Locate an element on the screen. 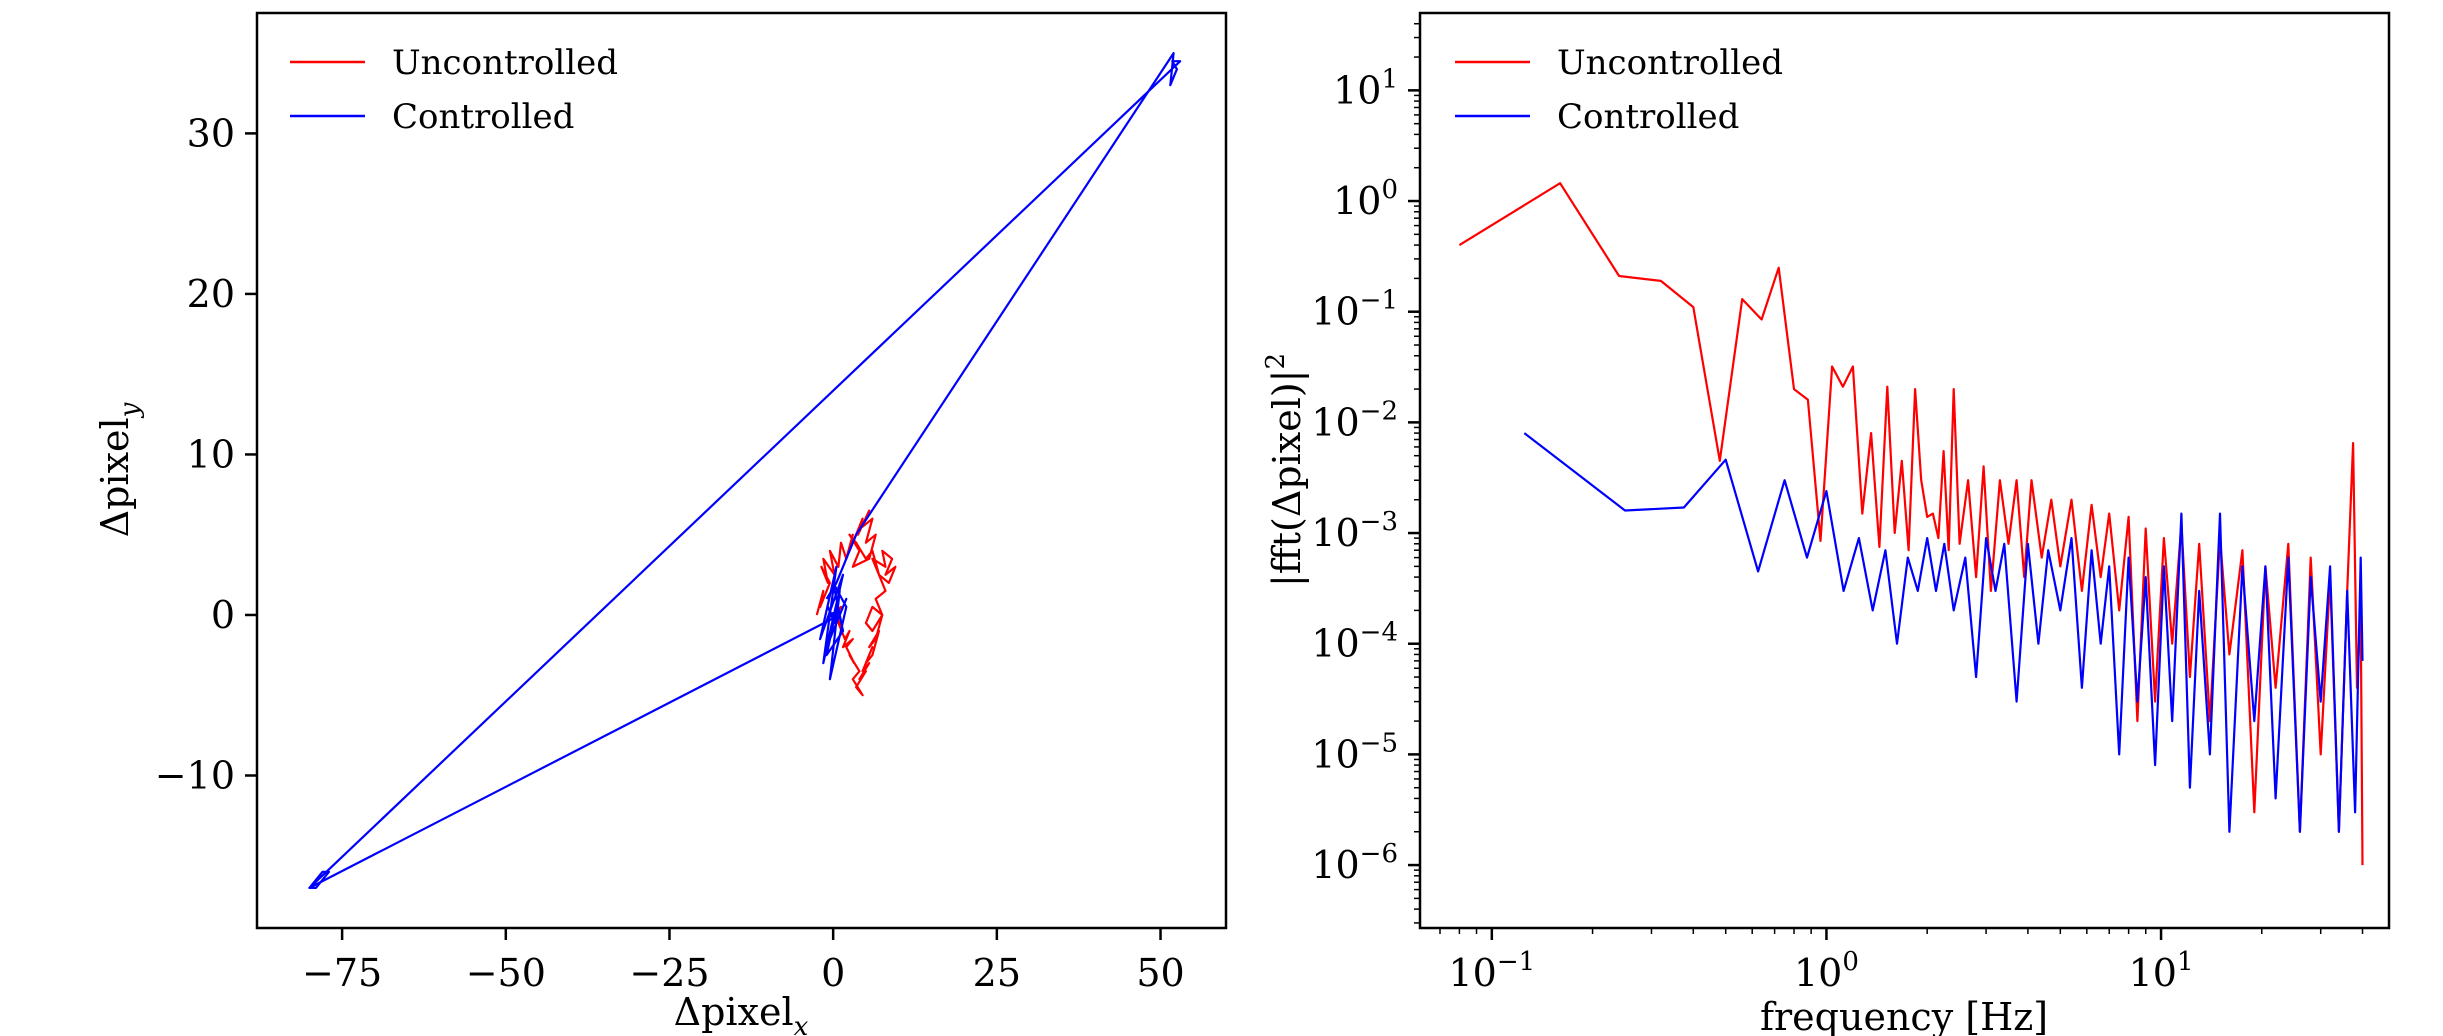 This screenshot has width=2443, height=1036. y-tick-label: 10⁻⁴ is located at coordinates (1354, 642).